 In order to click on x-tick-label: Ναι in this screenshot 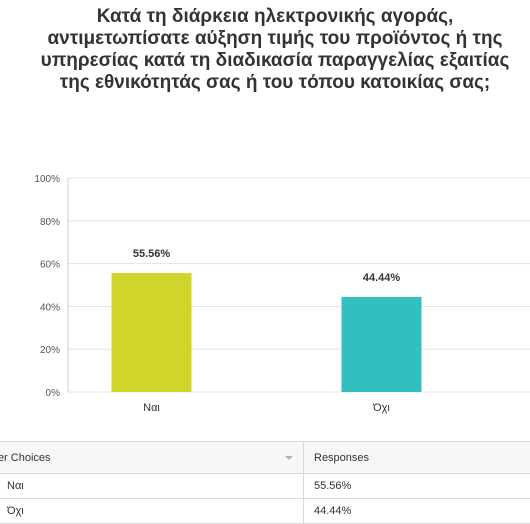, I will do `click(151, 408)`.